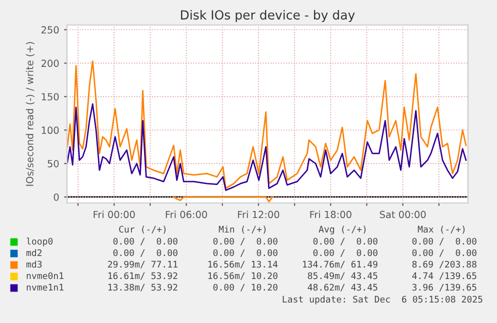  I want to click on text: 8.69 /203.88, so click(444, 264).